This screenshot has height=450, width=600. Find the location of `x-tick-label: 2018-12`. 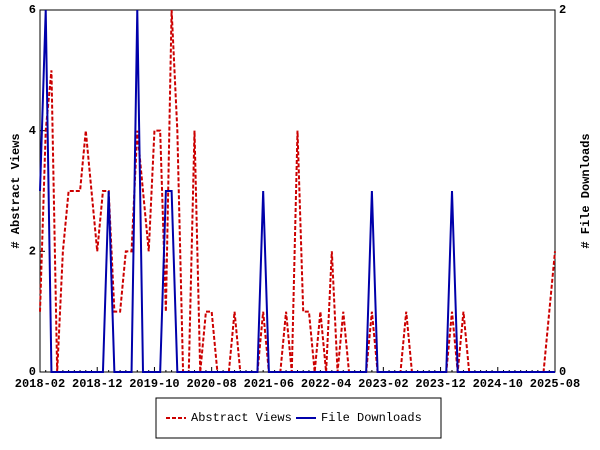

x-tick-label: 2018-12 is located at coordinates (97, 384).